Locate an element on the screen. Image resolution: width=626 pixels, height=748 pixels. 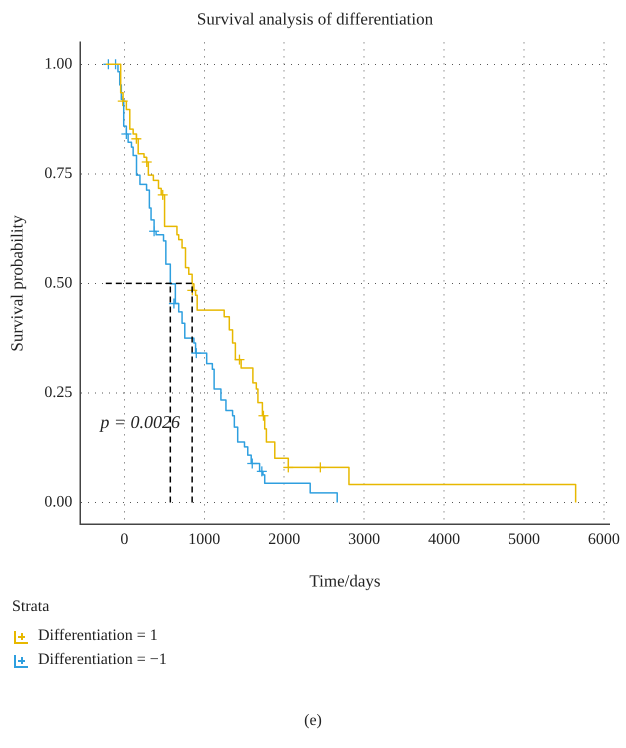
x-tick-label: 3000 is located at coordinates (364, 539).